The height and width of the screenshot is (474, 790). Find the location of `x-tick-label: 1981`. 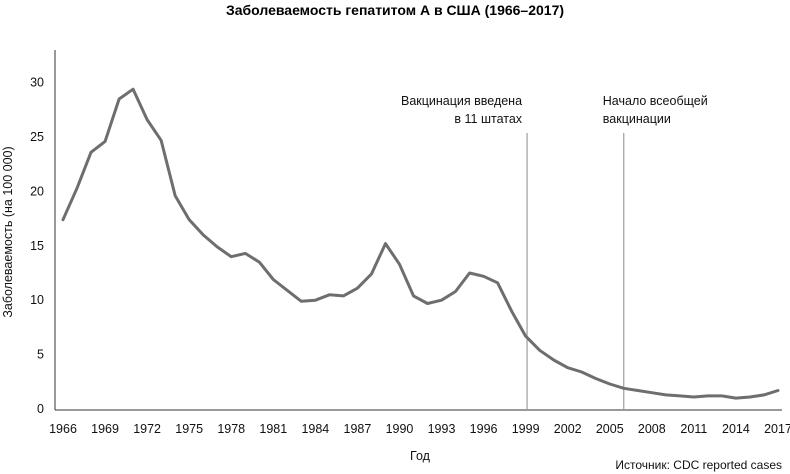

x-tick-label: 1981 is located at coordinates (273, 429).